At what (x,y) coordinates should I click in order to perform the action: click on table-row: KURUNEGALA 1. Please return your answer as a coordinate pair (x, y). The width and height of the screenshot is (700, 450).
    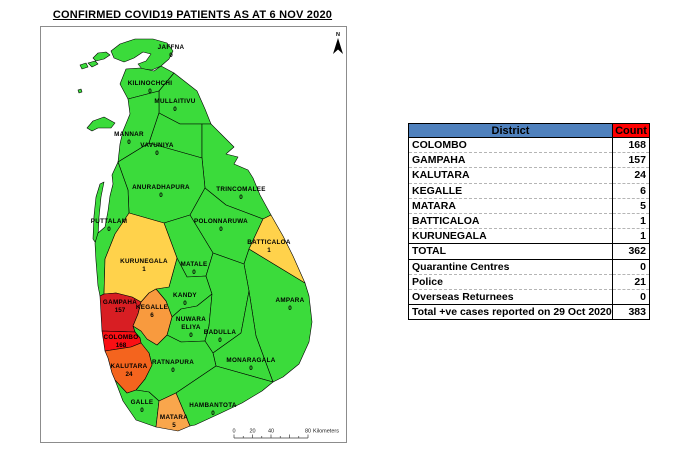
    Looking at the image, I should click on (529, 236).